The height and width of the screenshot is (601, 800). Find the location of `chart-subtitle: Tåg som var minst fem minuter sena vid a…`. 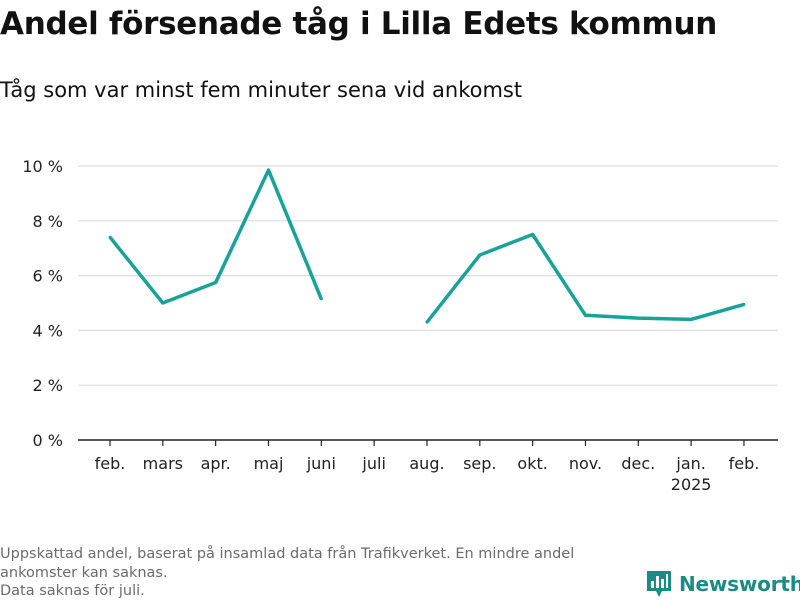

chart-subtitle: Tåg som var minst fem minuter sena vid a… is located at coordinates (261, 90).